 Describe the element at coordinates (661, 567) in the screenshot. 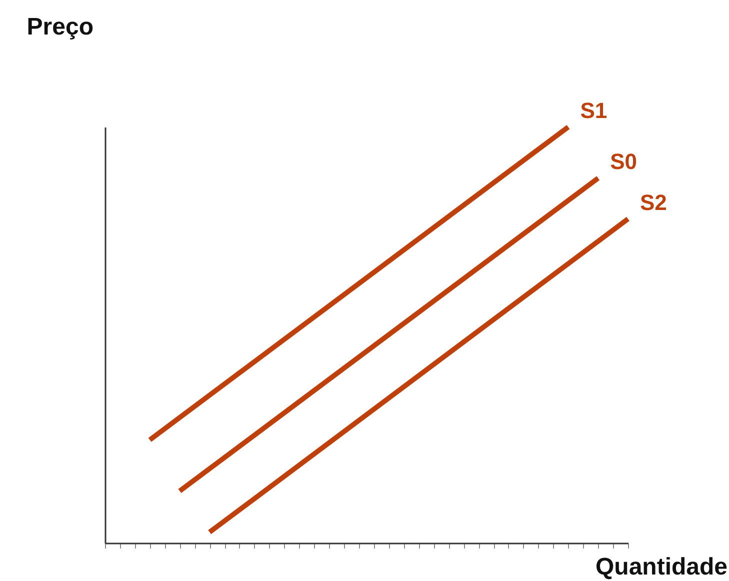

I see `x-axis-title: Quantidade` at that location.